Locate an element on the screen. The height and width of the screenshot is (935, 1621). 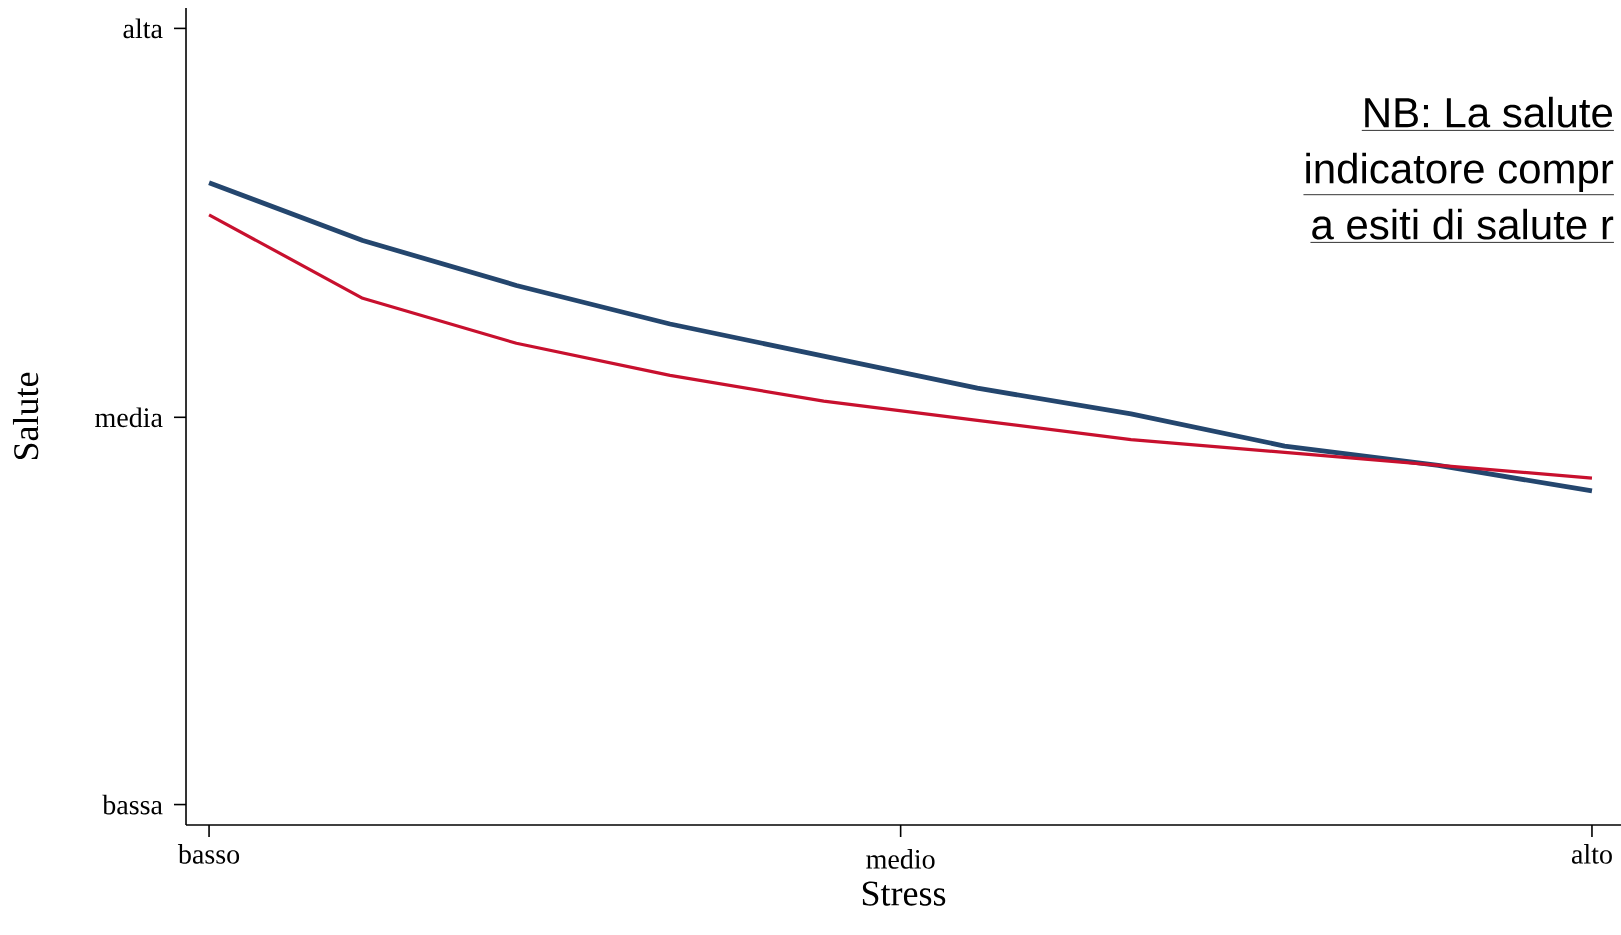
text: alta is located at coordinates (143, 28).